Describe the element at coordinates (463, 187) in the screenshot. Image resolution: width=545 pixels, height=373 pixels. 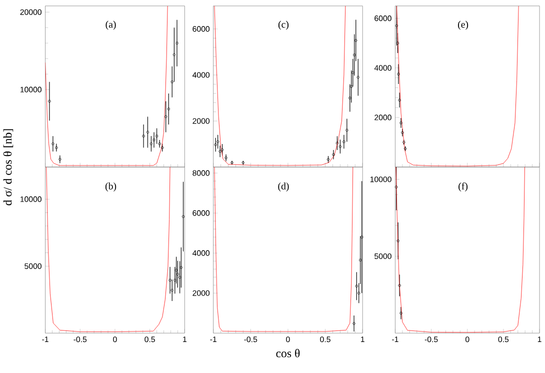
I see `annotation: (f)` at that location.